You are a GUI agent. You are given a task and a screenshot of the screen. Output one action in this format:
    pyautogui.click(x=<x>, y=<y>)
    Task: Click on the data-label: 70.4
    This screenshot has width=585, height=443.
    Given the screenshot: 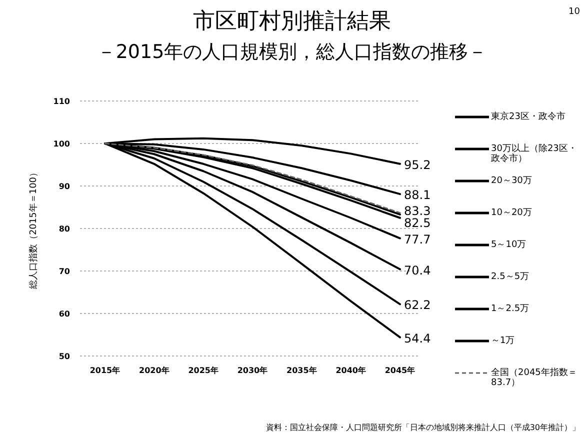 What is the action you would take?
    pyautogui.click(x=417, y=270)
    